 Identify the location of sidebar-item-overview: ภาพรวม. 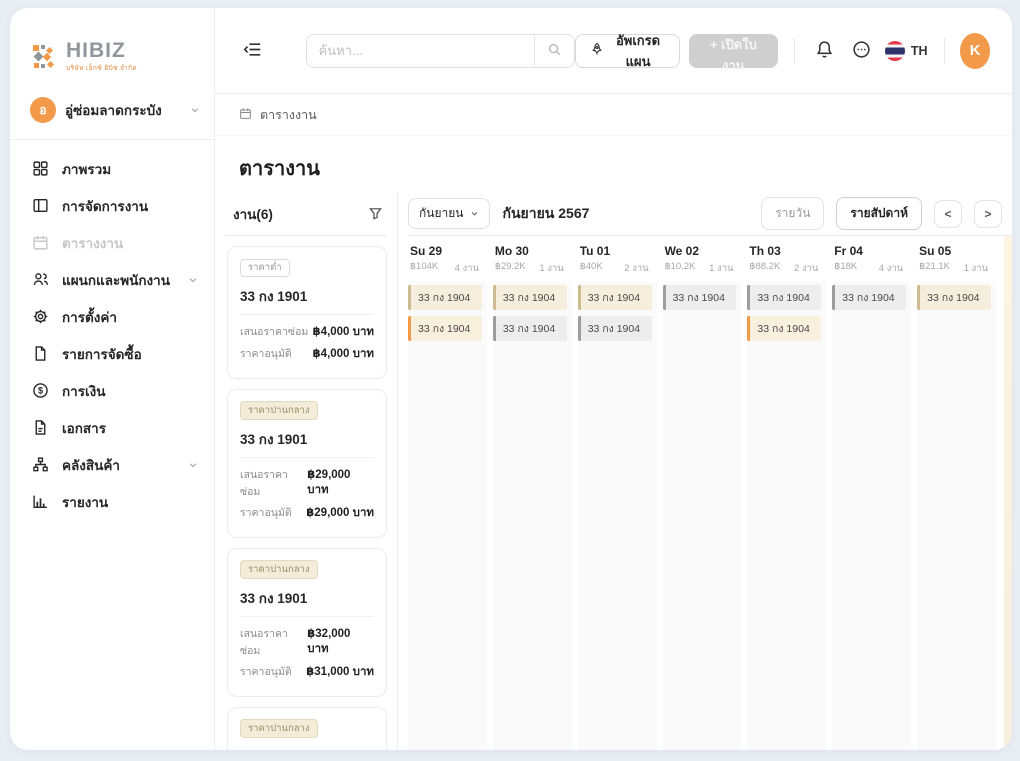
(112, 168).